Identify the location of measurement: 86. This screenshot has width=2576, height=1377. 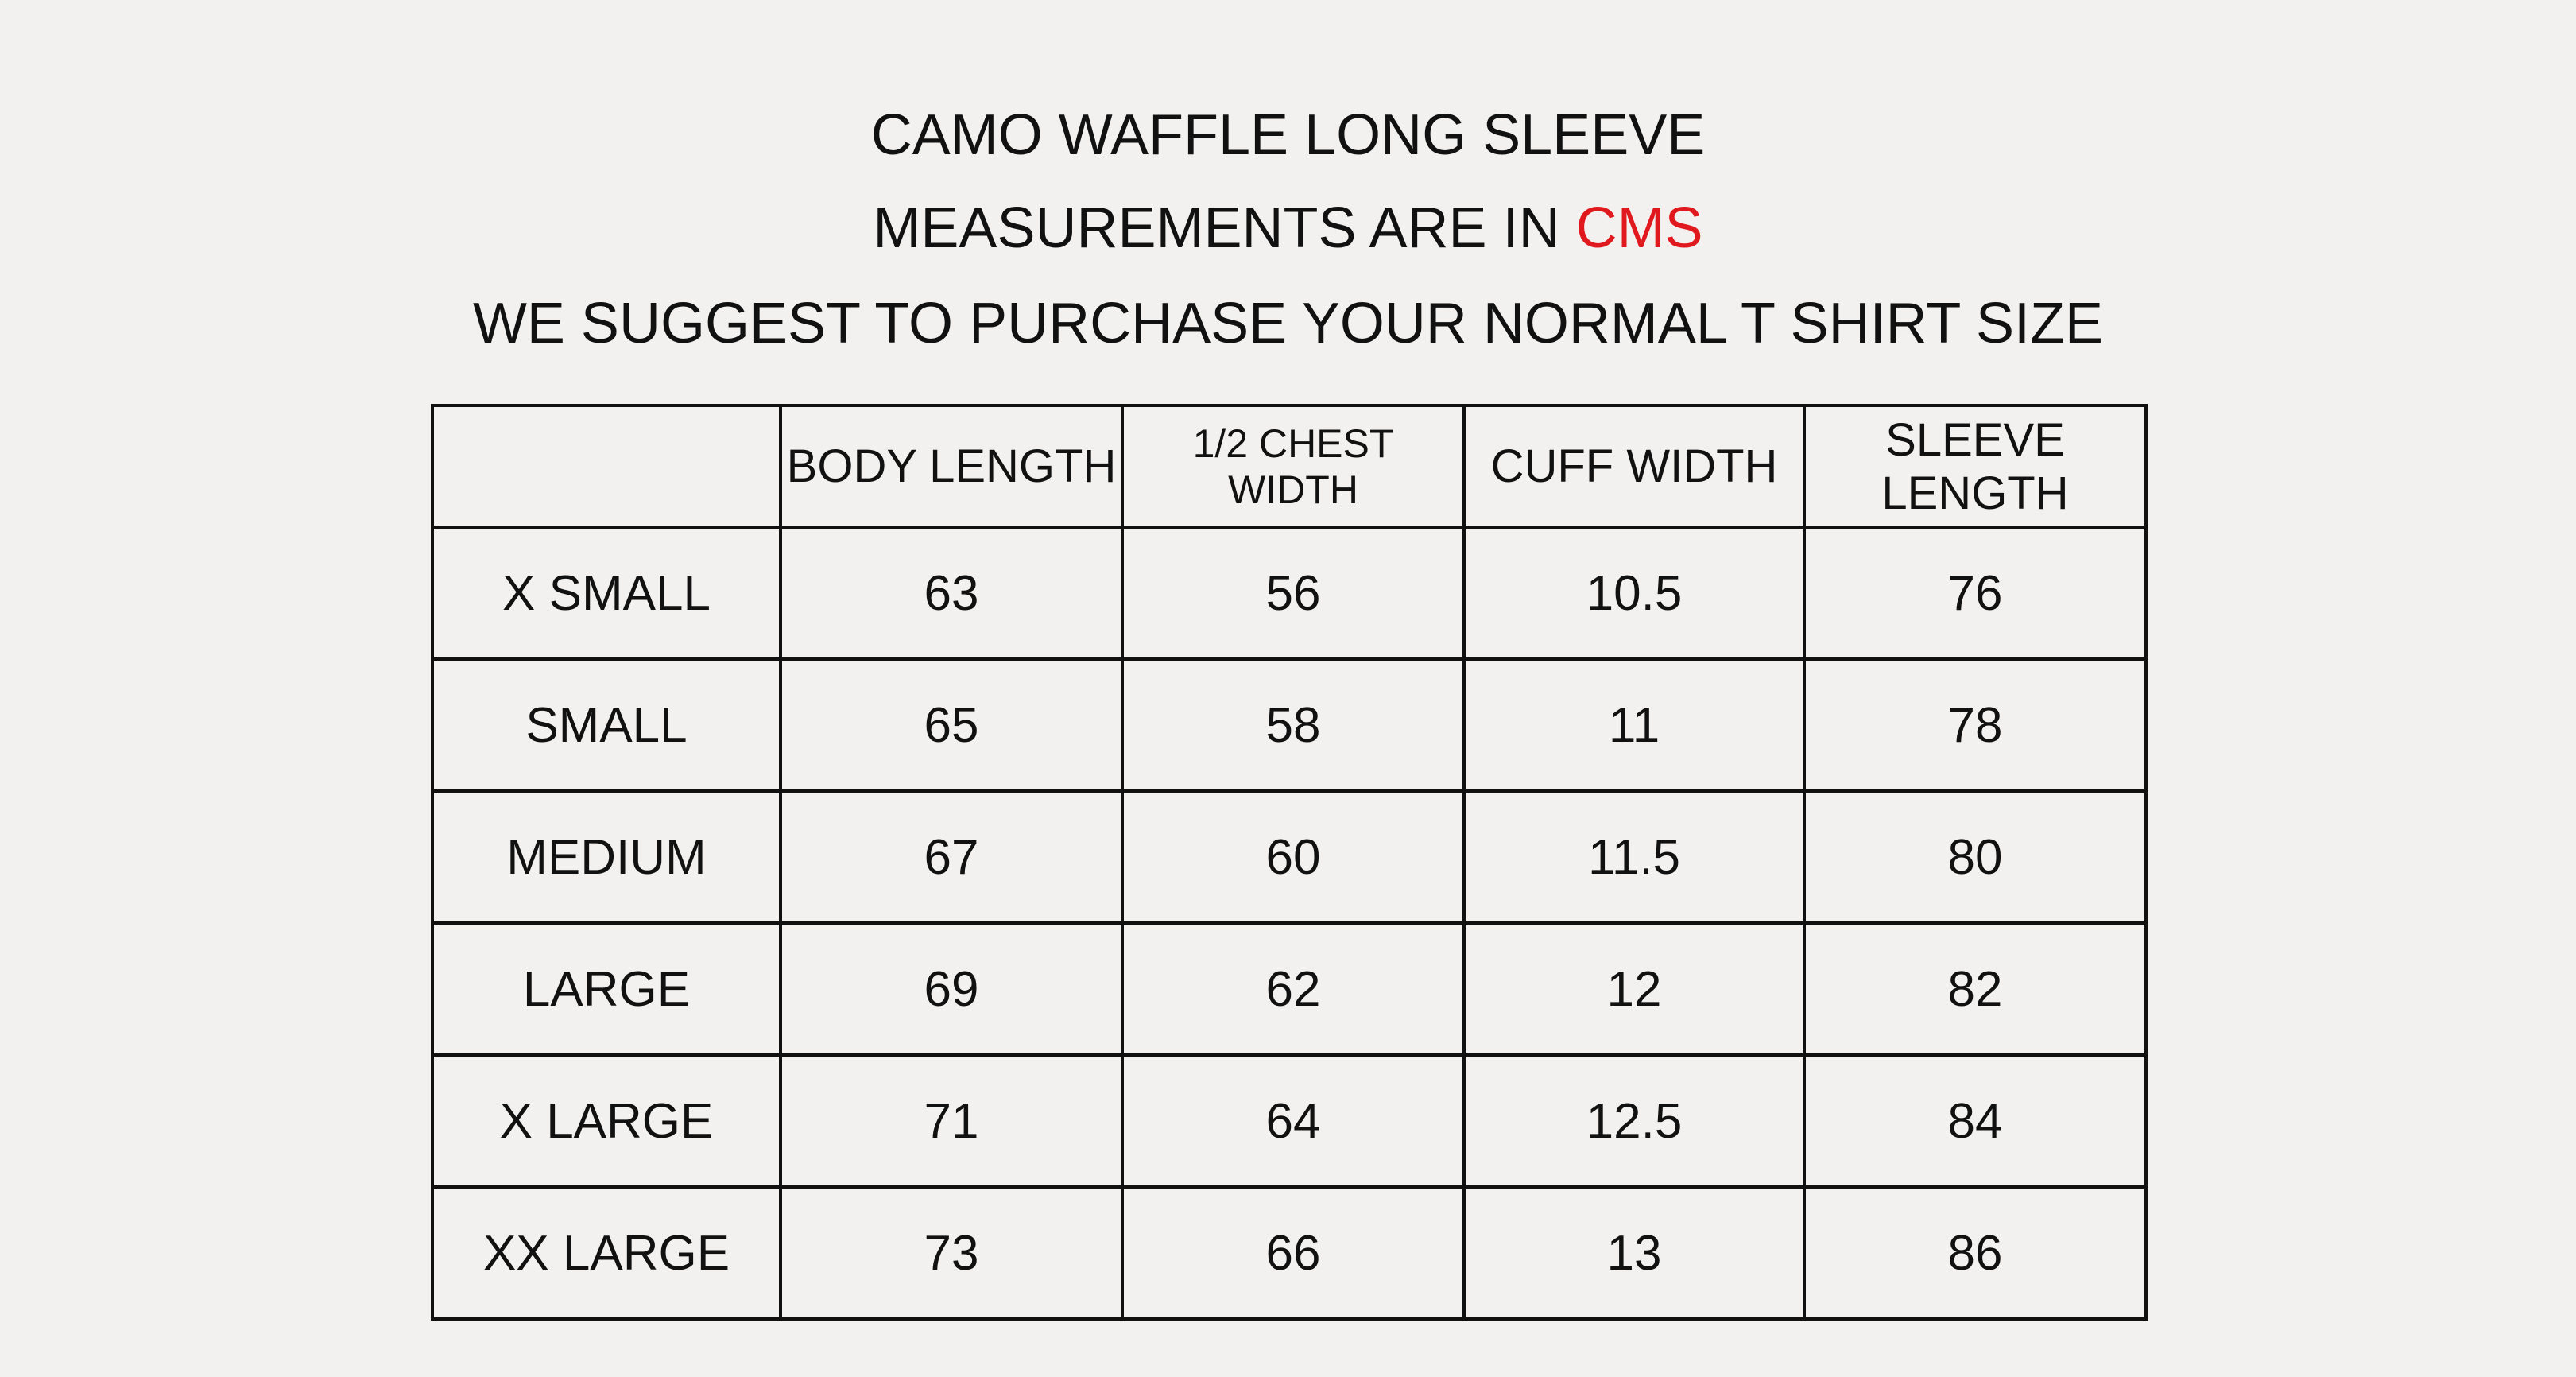
(1975, 1253).